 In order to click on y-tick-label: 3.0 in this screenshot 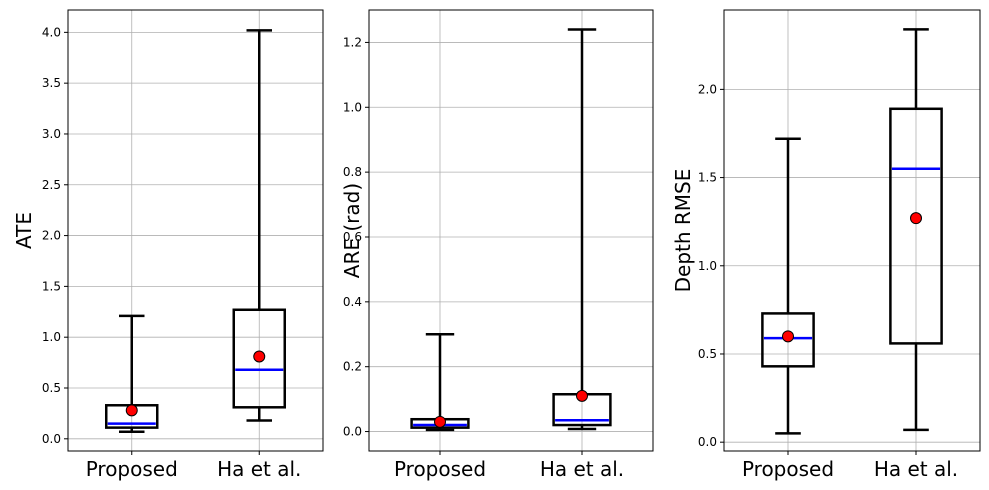, I will do `click(51, 134)`.